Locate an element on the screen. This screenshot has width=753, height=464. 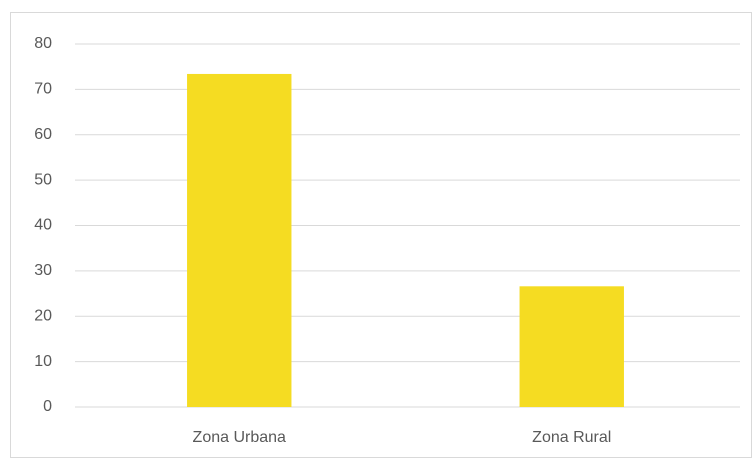
x-tick-label: Zona Urbana is located at coordinates (239, 437).